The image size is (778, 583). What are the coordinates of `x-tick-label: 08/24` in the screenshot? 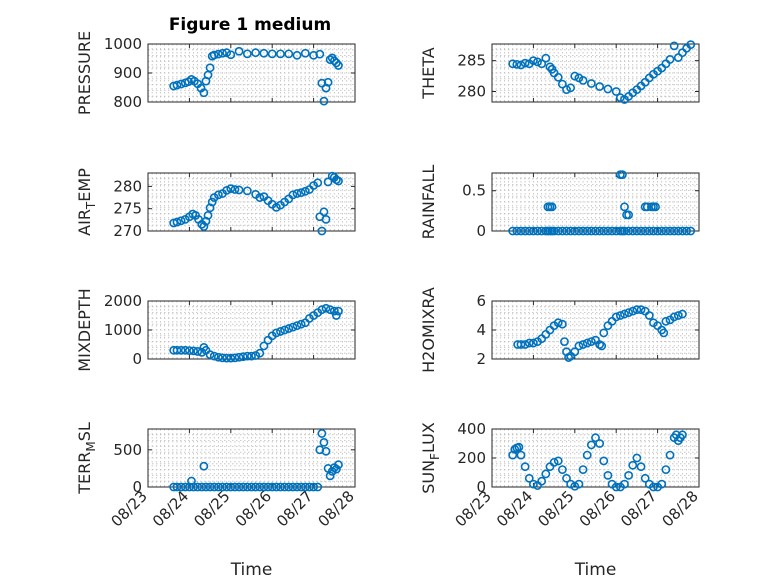 It's located at (514, 508).